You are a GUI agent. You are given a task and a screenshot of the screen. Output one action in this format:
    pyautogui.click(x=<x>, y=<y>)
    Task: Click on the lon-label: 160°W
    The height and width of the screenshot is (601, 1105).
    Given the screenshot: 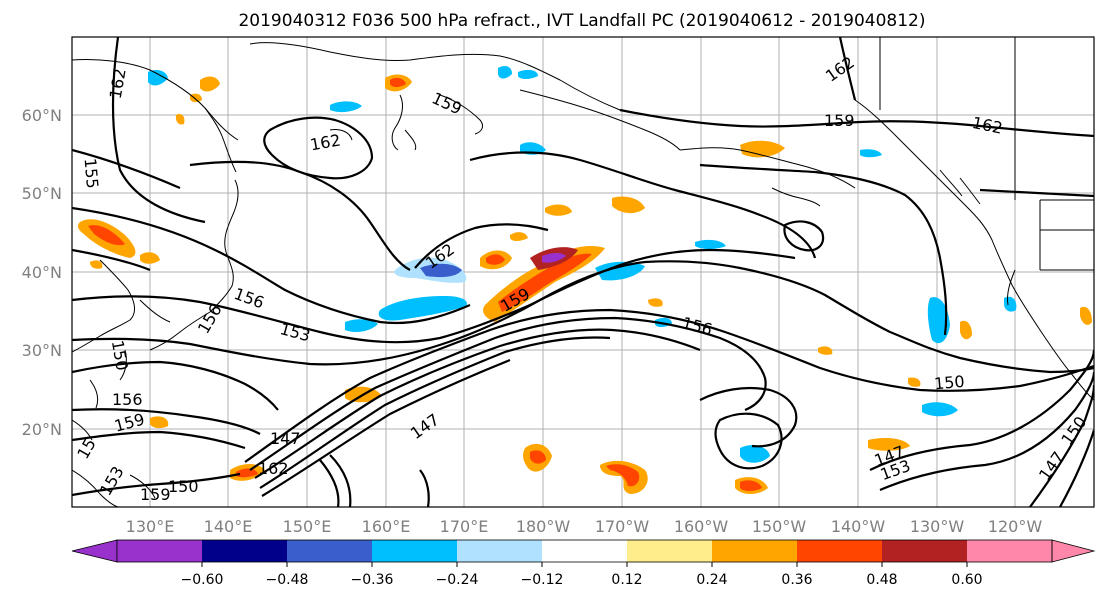 What is the action you would take?
    pyautogui.click(x=701, y=526)
    